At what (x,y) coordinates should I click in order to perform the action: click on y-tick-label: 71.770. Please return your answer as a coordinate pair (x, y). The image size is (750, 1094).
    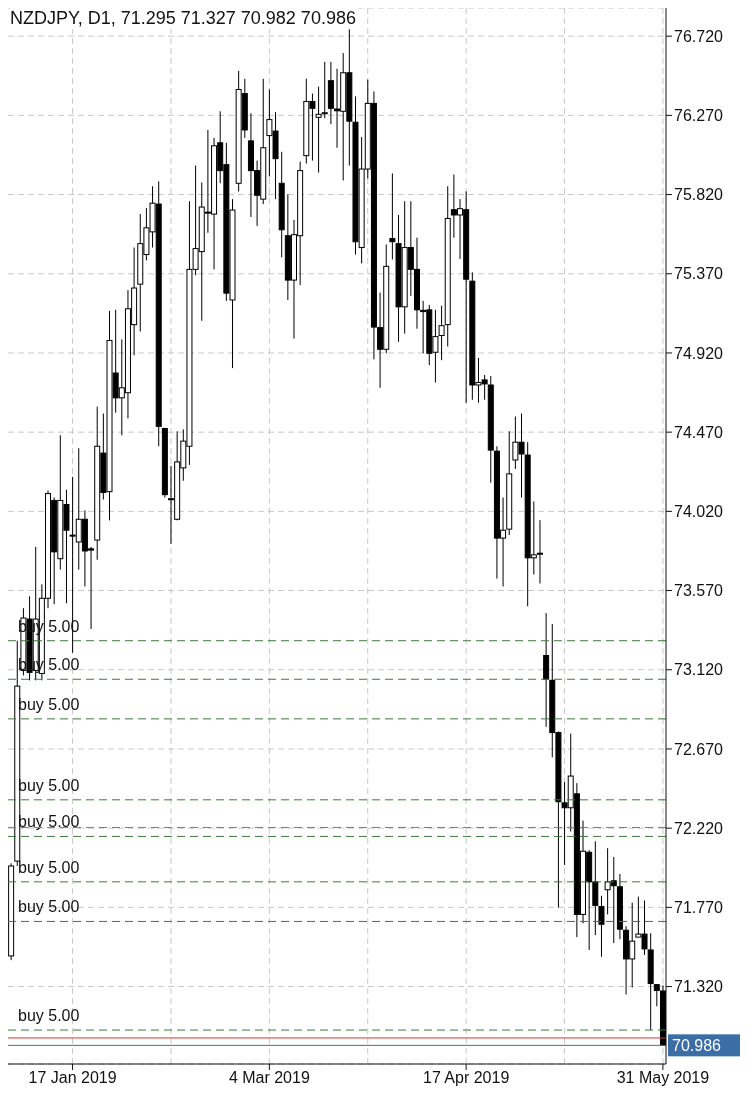
    Looking at the image, I should click on (699, 908).